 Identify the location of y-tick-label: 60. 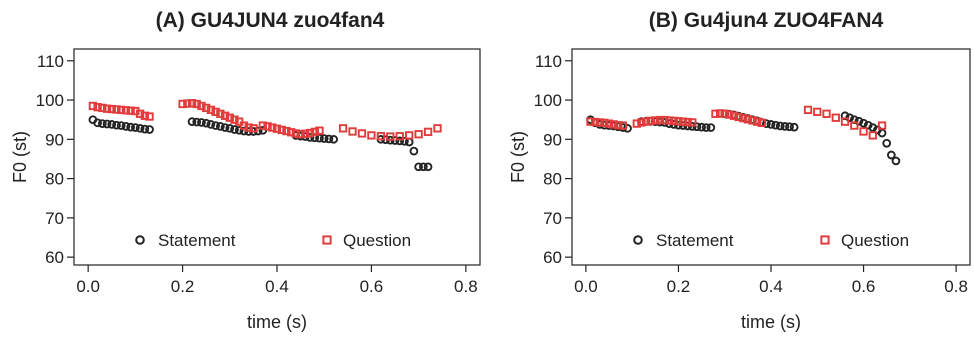
(54, 257).